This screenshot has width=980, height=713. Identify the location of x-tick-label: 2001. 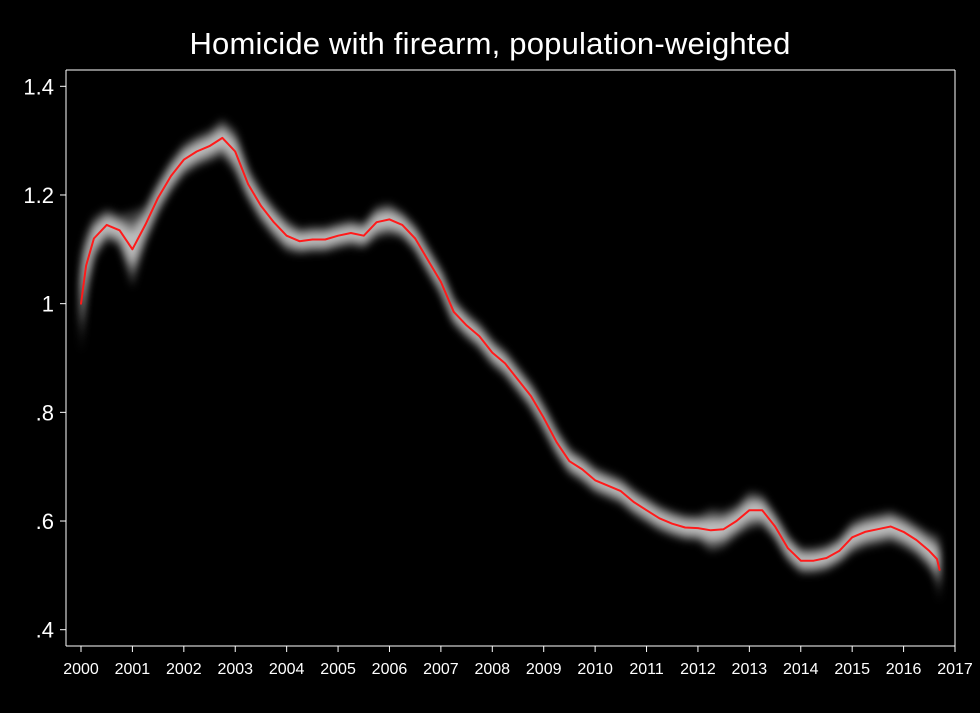
(133, 669).